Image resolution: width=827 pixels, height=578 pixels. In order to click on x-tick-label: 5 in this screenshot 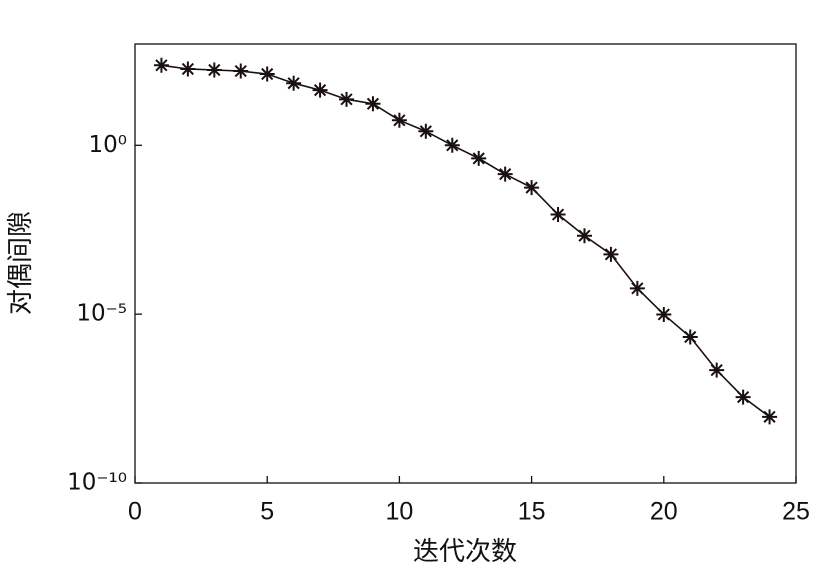, I will do `click(267, 512)`.